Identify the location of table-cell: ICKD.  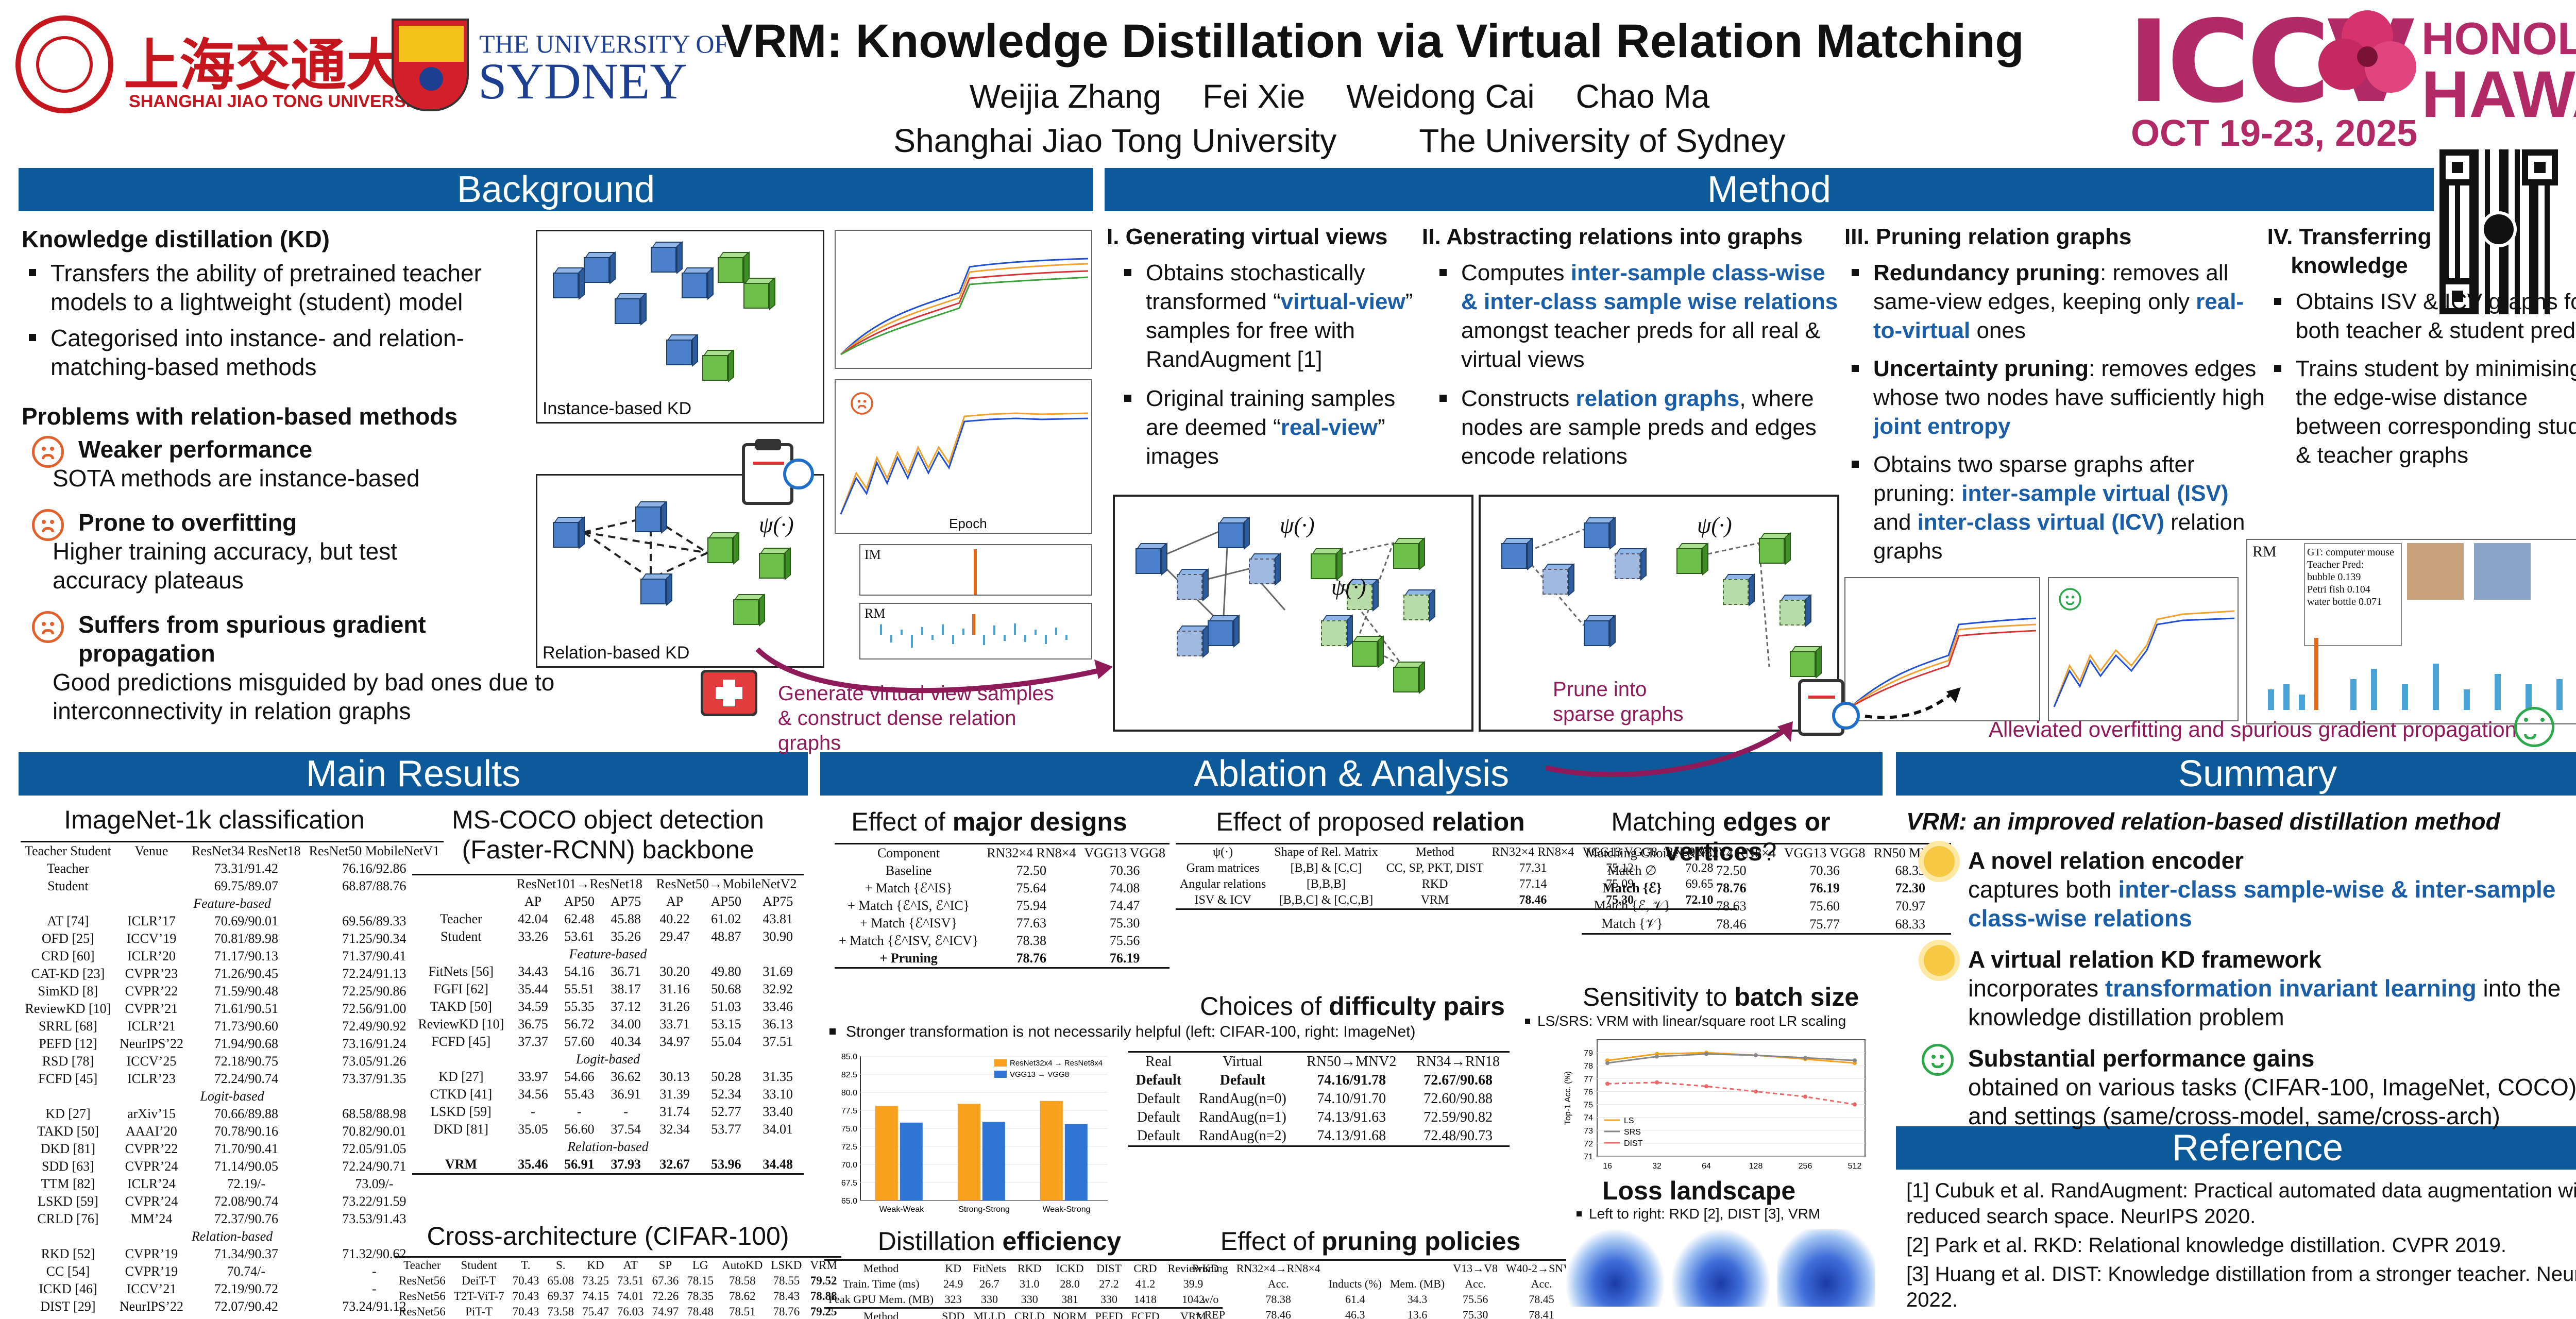
(1069, 1267).